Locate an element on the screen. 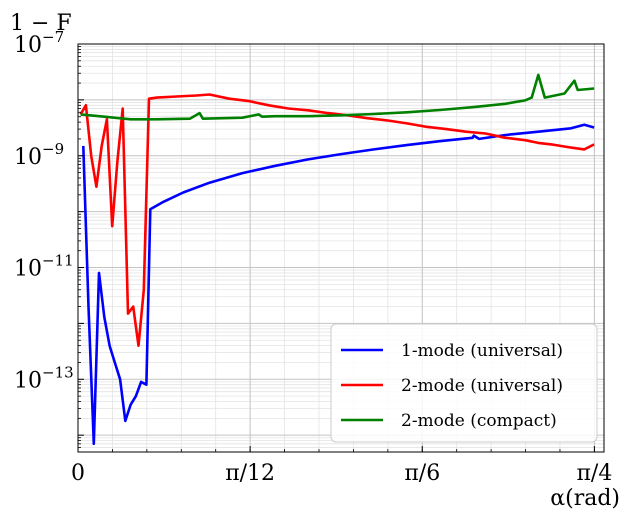  y-tick-exponent: −11 is located at coordinates (58, 261).